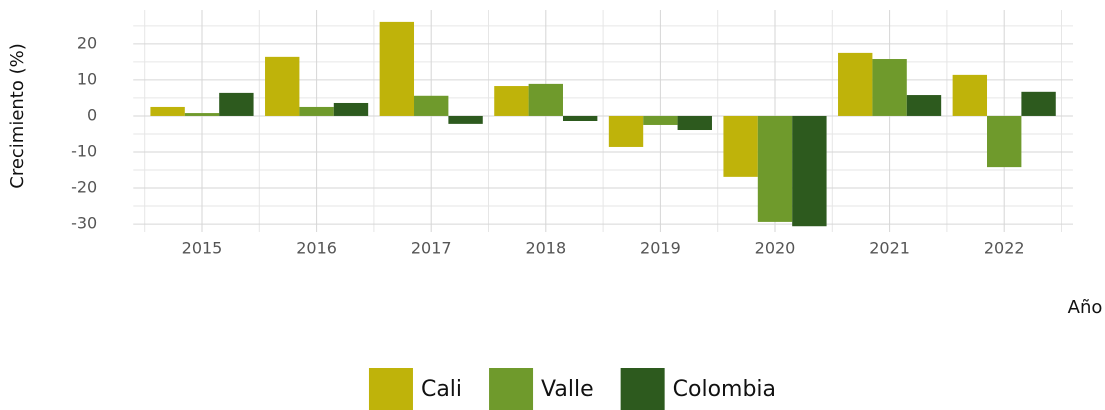  I want to click on y-tick-label: 0, so click(92, 114).